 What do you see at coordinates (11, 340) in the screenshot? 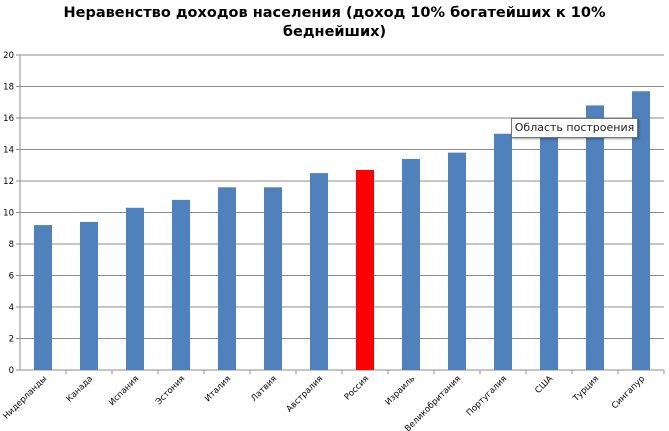
I see `y-tick-label: 2` at bounding box center [11, 340].